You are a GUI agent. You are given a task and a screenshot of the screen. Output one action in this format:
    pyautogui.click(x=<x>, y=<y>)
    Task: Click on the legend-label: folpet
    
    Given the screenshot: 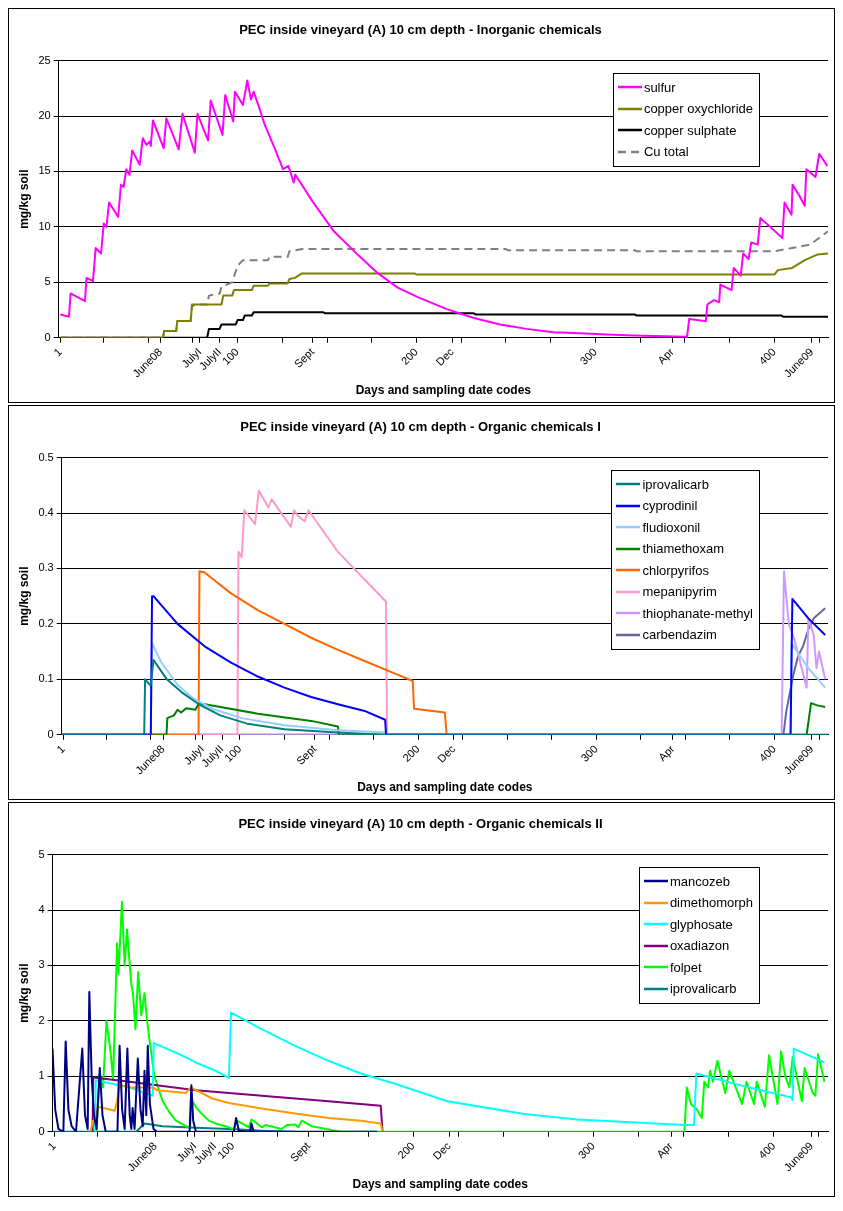 What is the action you would take?
    pyautogui.click(x=685, y=967)
    